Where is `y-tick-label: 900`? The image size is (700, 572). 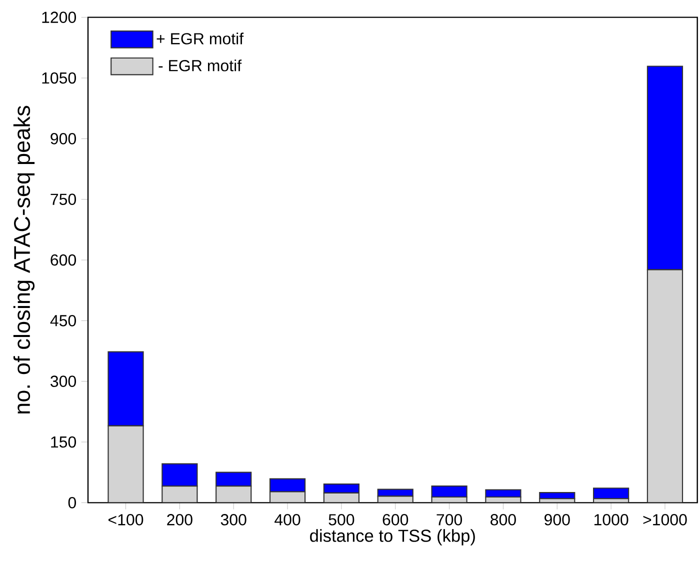 y-tick-label: 900 is located at coordinates (63, 138).